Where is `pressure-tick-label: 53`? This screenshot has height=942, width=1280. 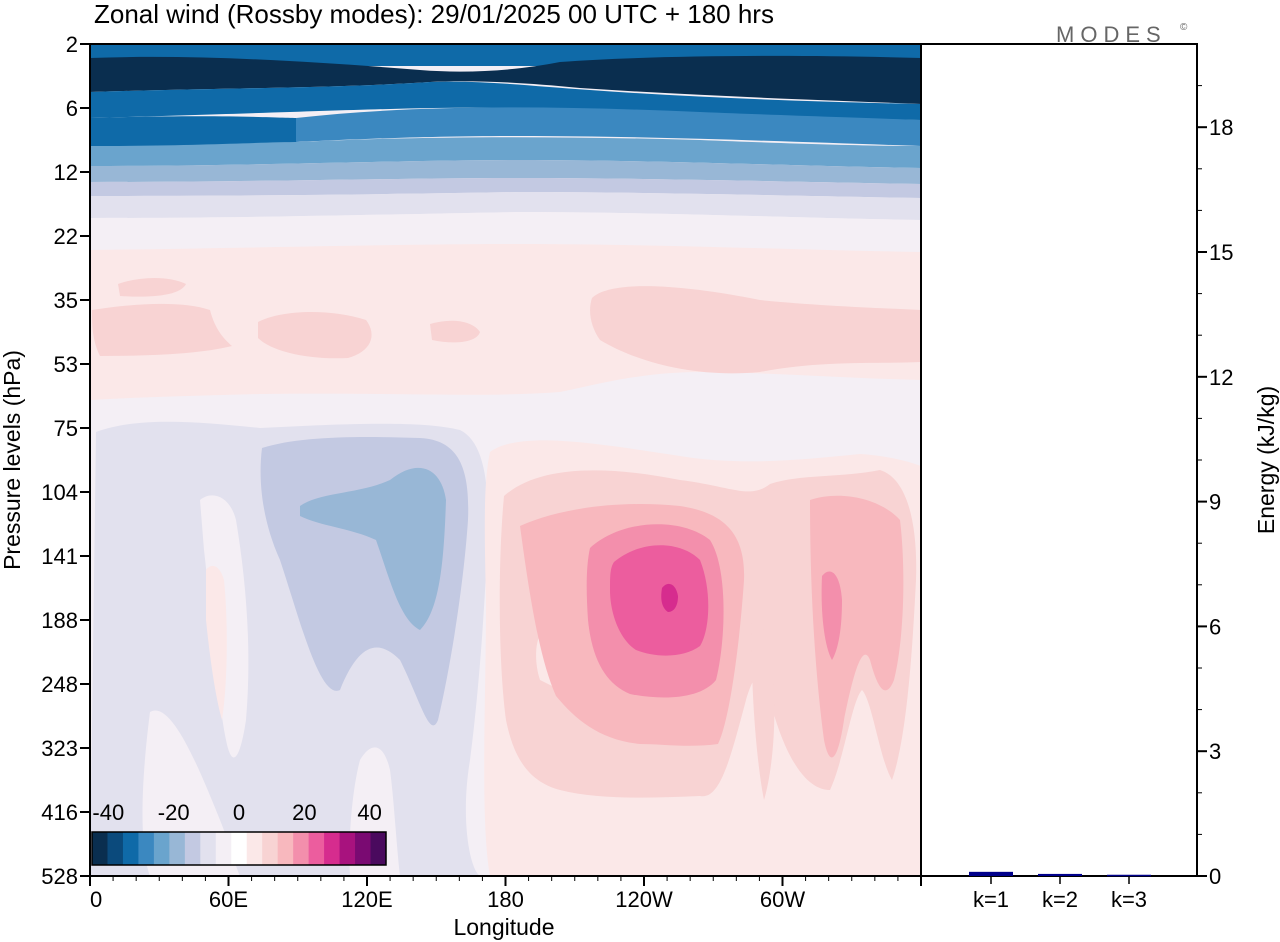
pressure-tick-label: 53 is located at coordinates (66, 364).